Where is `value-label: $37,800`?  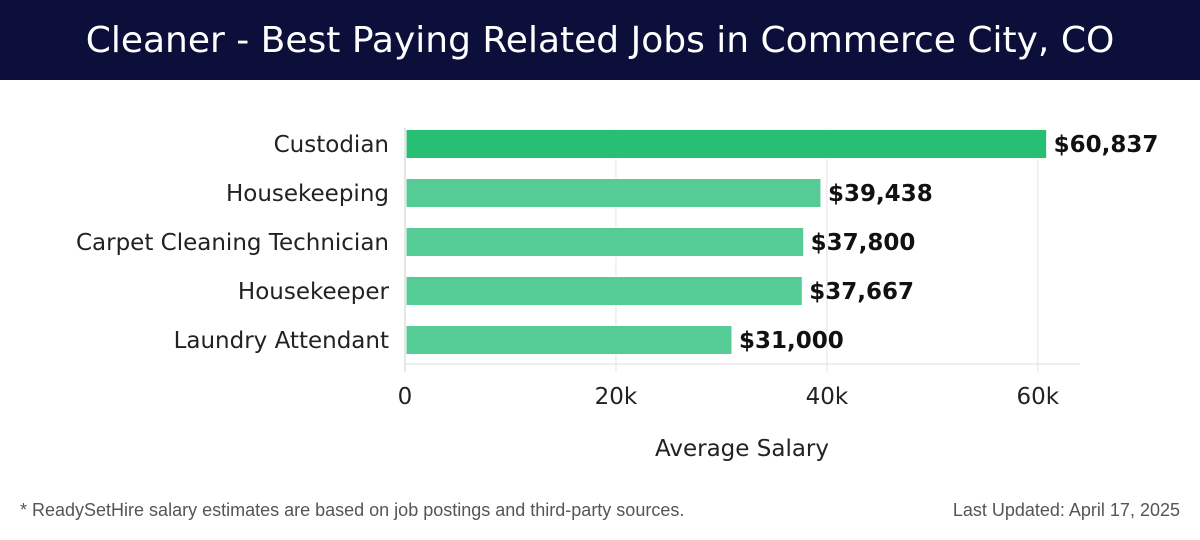
value-label: $37,800 is located at coordinates (863, 243).